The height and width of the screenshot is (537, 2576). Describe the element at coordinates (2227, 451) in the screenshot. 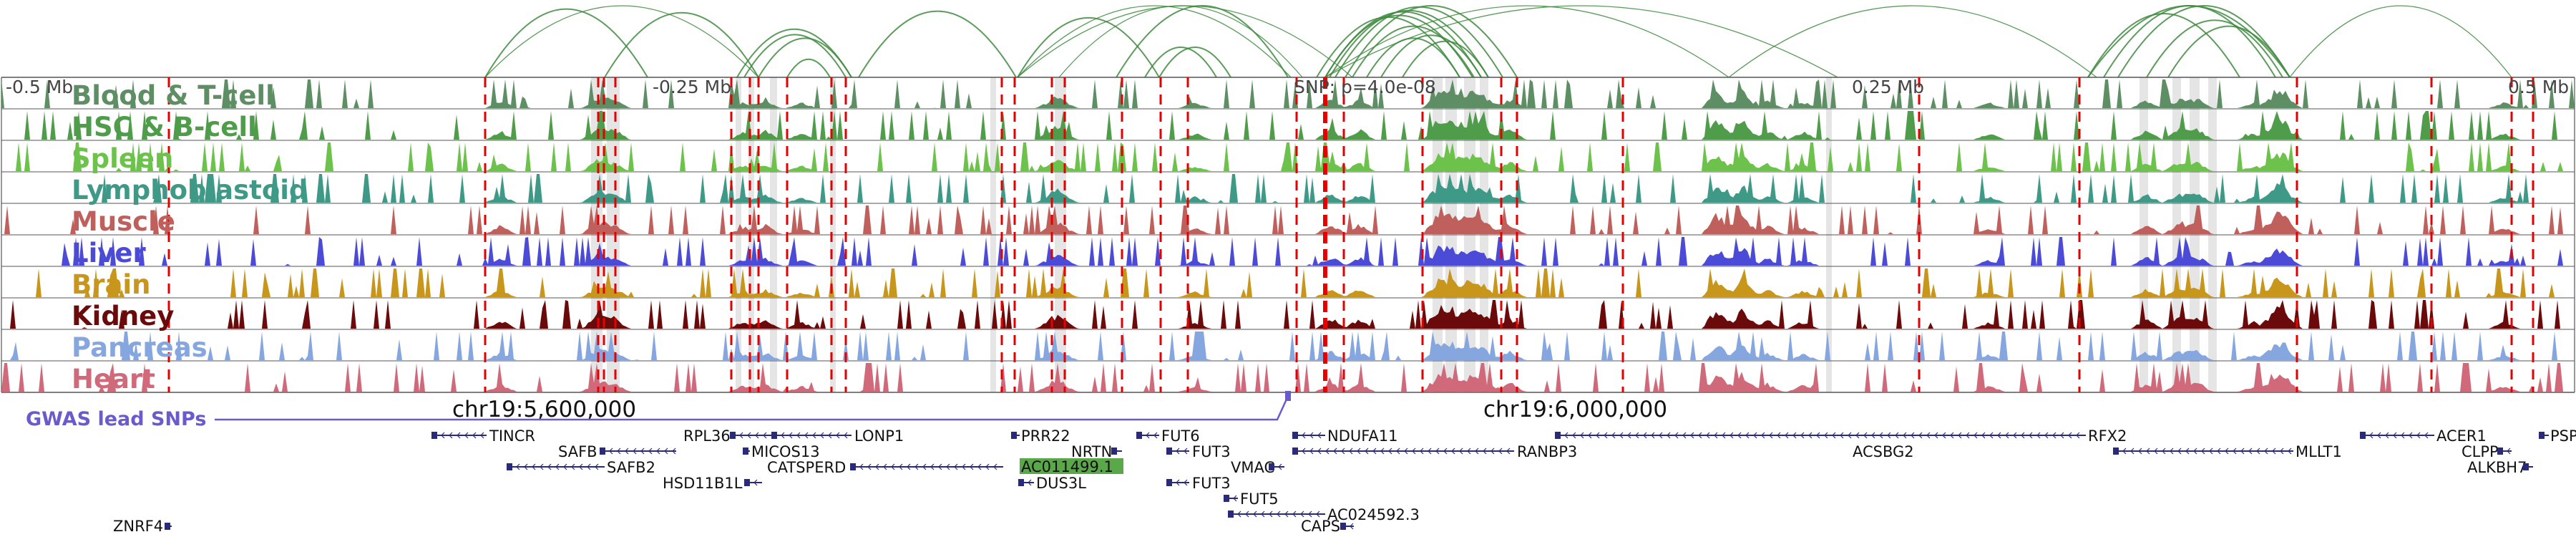

I see `gene-mllt1: MLLT1` at that location.